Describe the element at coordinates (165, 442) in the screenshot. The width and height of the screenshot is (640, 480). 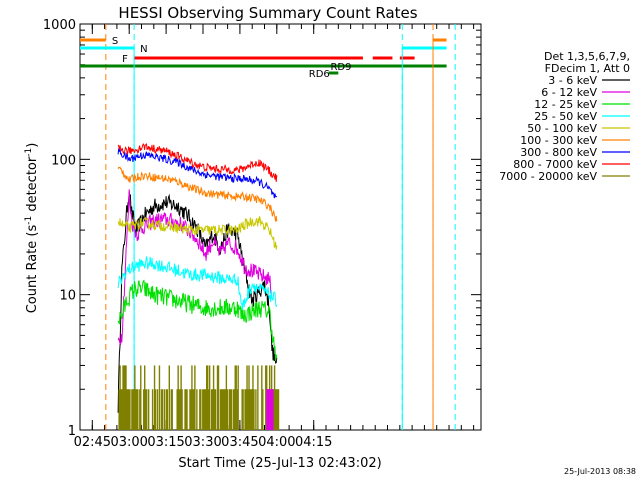
I see `x-tick-label: 03:15` at that location.